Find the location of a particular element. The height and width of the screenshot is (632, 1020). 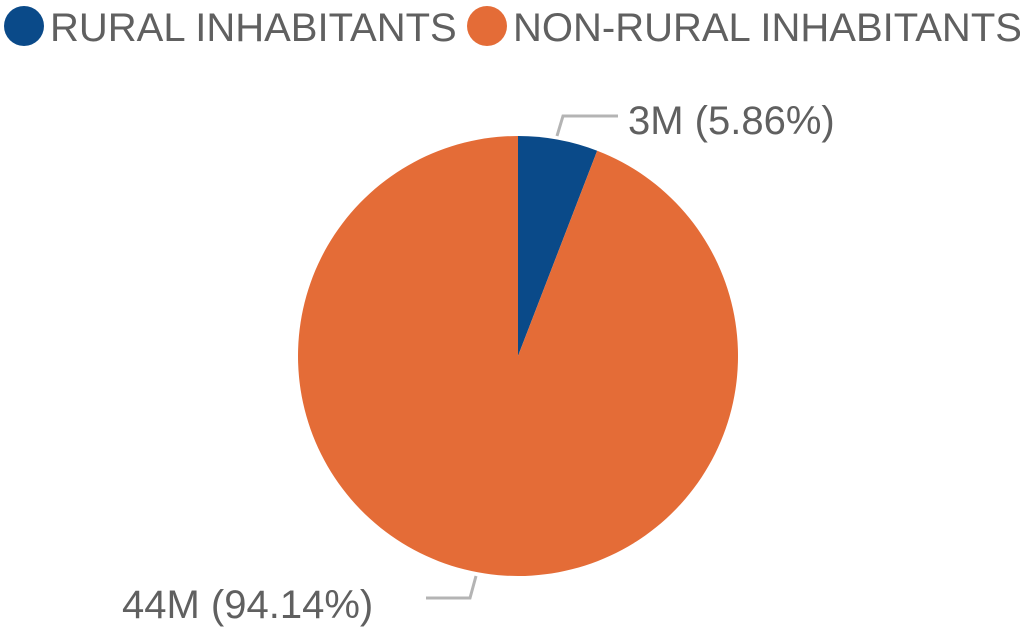

data-label-rural: 3M (5.86%) is located at coordinates (731, 121).